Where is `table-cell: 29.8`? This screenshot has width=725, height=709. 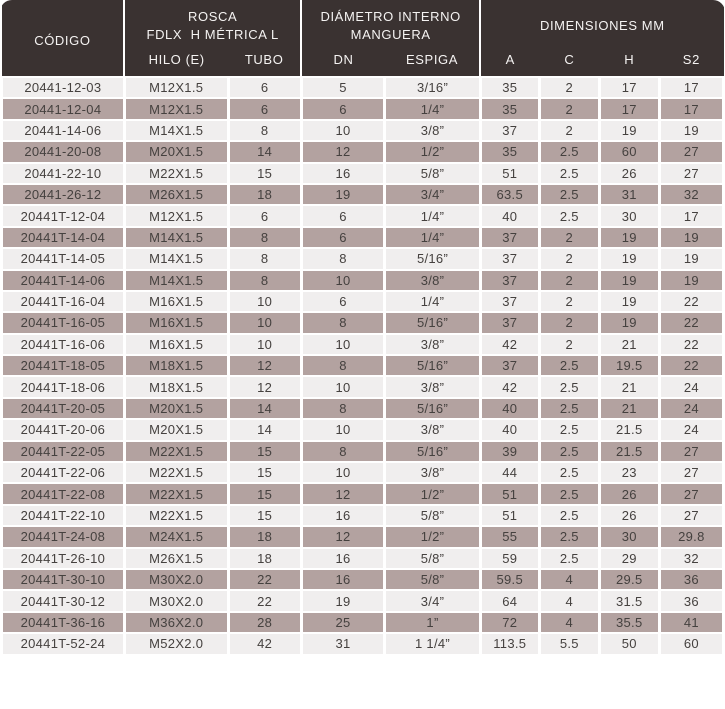 table-cell: 29.8 is located at coordinates (691, 537).